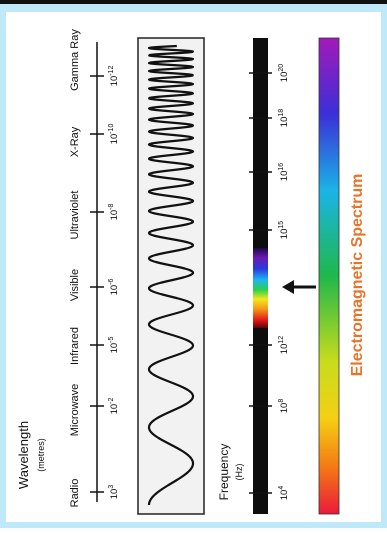 The height and width of the screenshot is (533, 387). Describe the element at coordinates (114, 344) in the screenshot. I see `wavelength-tick-label: 10-5` at that location.